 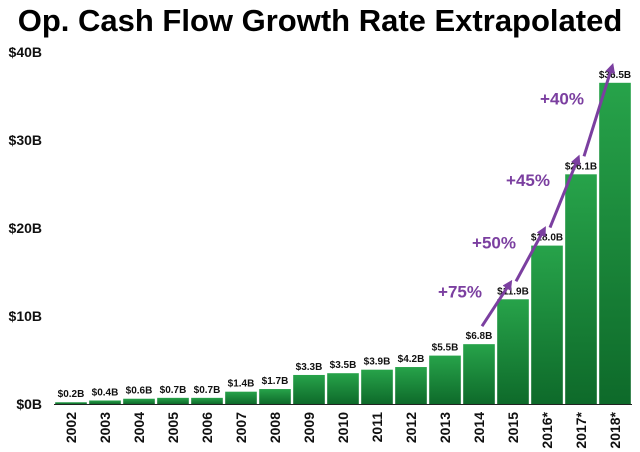 What do you see at coordinates (29, 404) in the screenshot?
I see `y-tick-label: $0B` at bounding box center [29, 404].